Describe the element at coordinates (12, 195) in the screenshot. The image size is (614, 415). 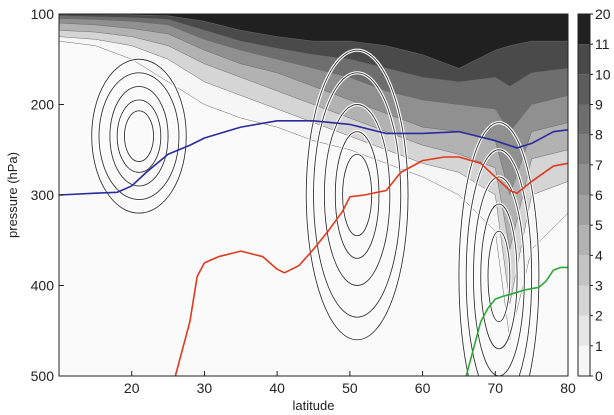
I see `y-axis-title: pressure (hPa)` at that location.